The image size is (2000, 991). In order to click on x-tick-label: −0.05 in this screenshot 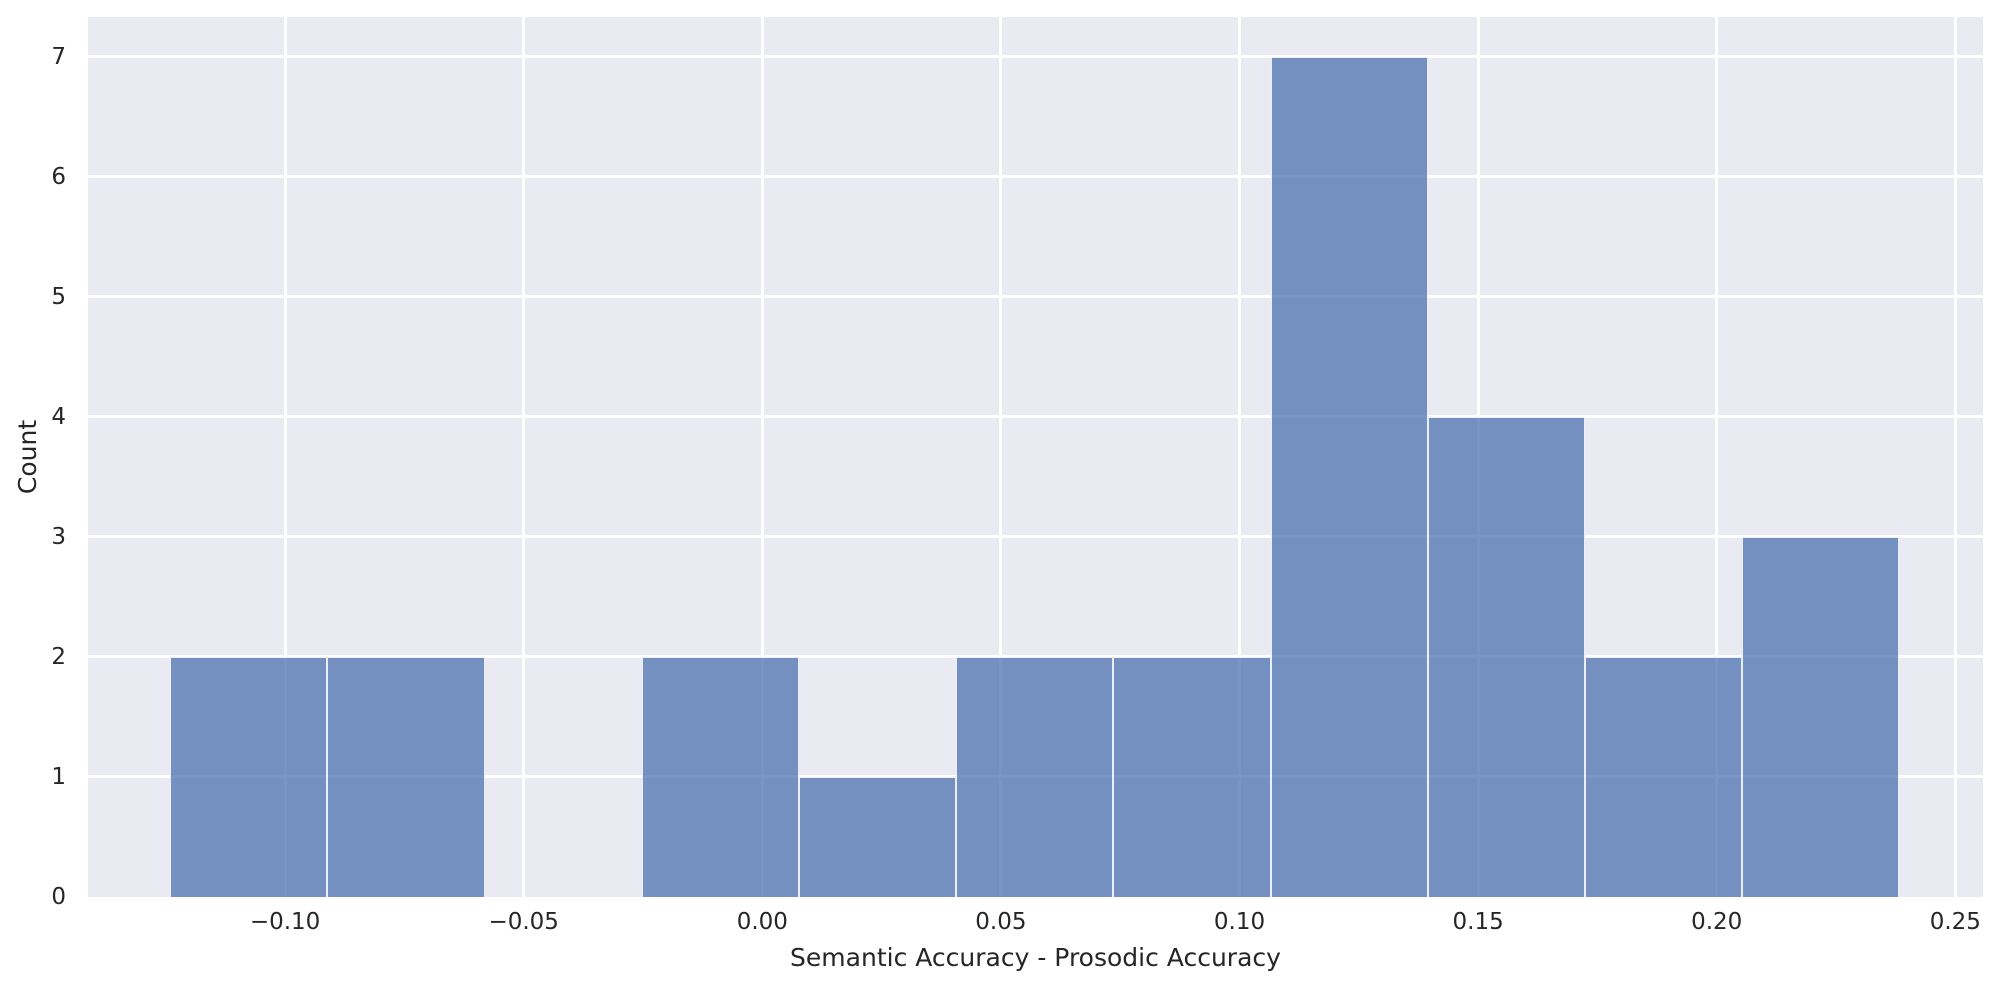, I will do `click(523, 922)`.